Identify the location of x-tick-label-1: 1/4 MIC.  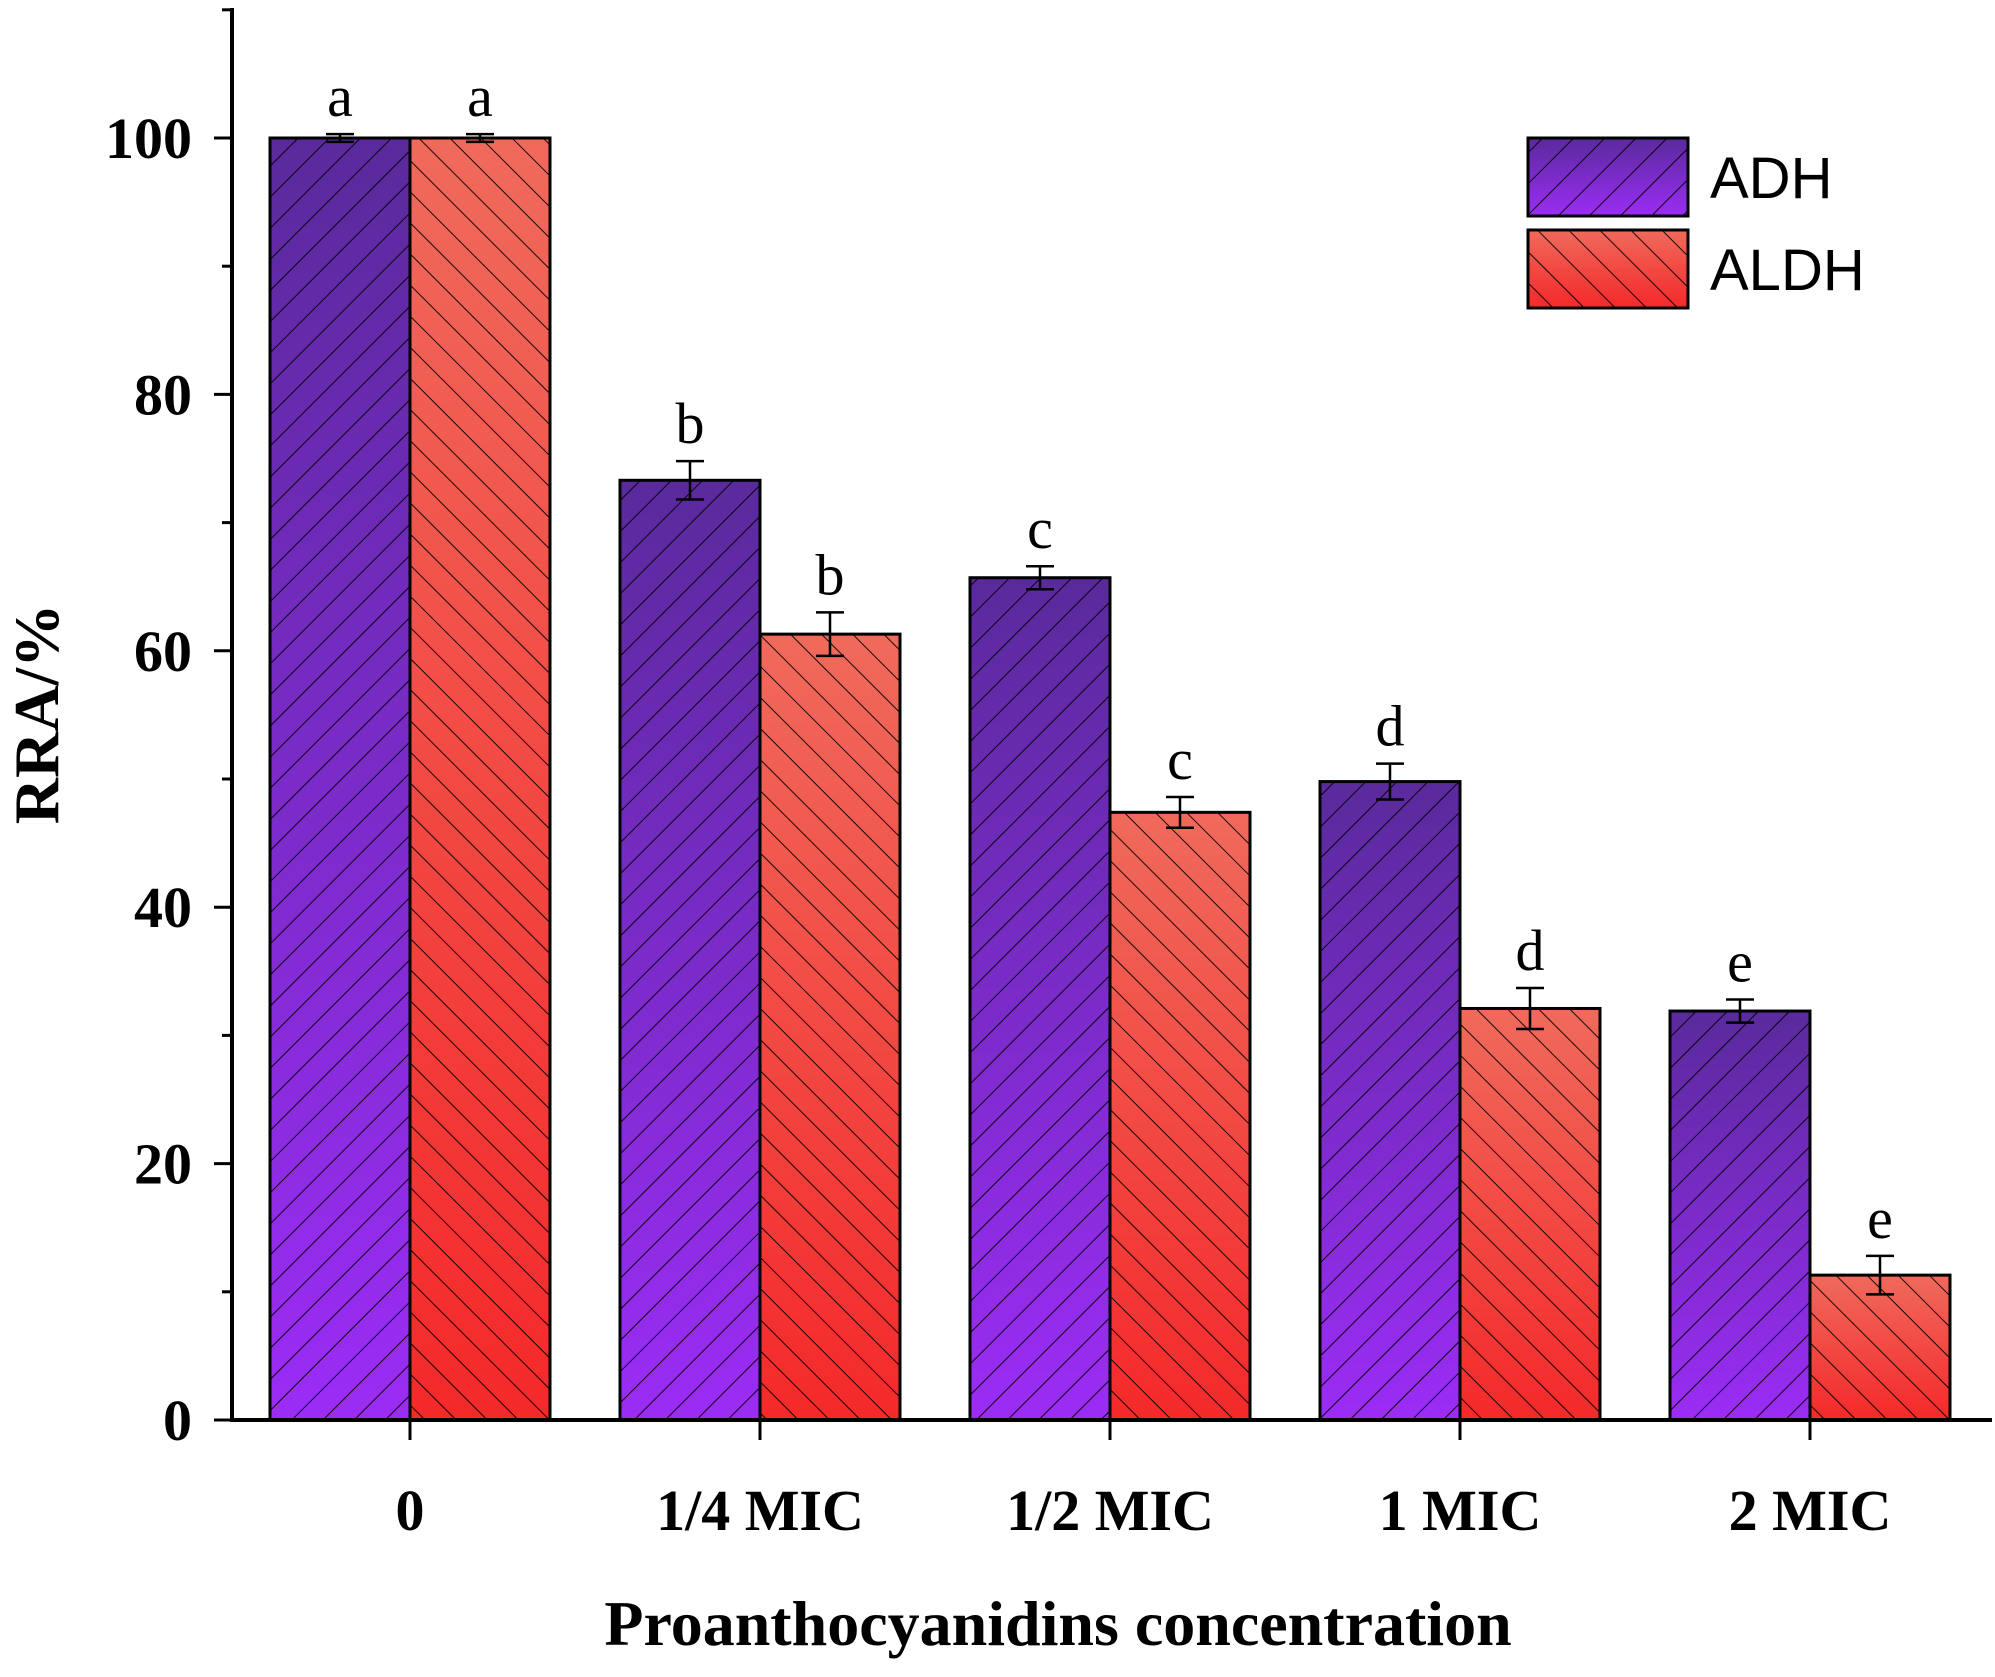
(760, 1510).